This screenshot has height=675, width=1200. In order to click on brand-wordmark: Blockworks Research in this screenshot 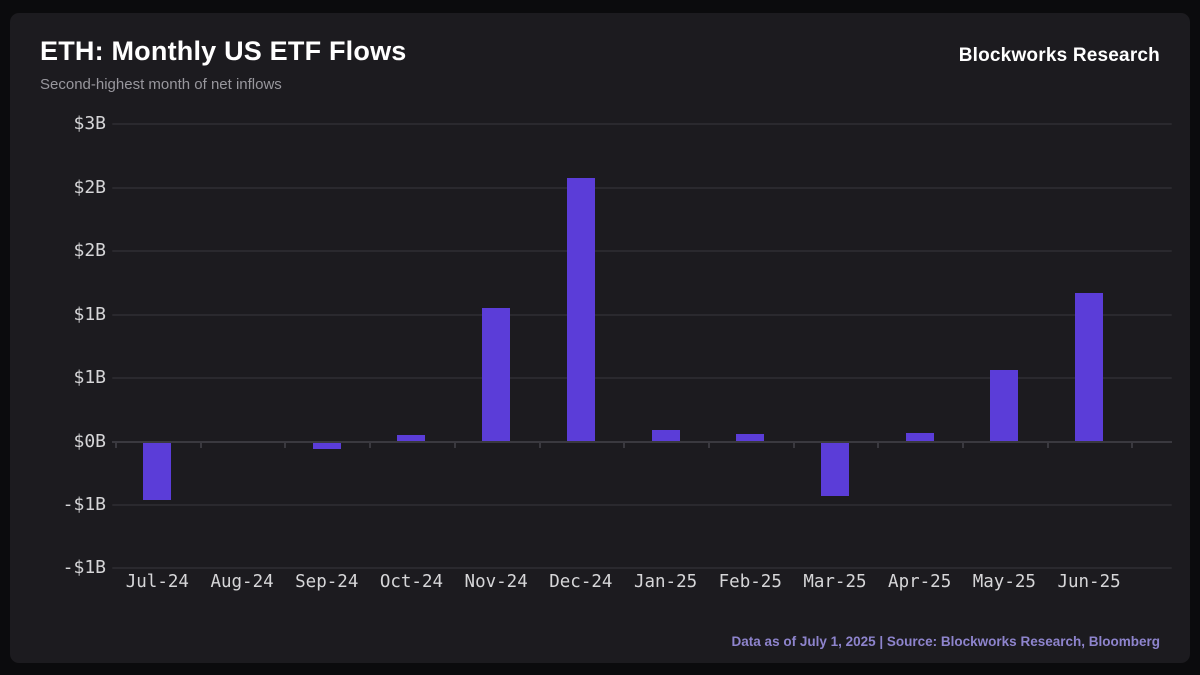, I will do `click(1059, 55)`.